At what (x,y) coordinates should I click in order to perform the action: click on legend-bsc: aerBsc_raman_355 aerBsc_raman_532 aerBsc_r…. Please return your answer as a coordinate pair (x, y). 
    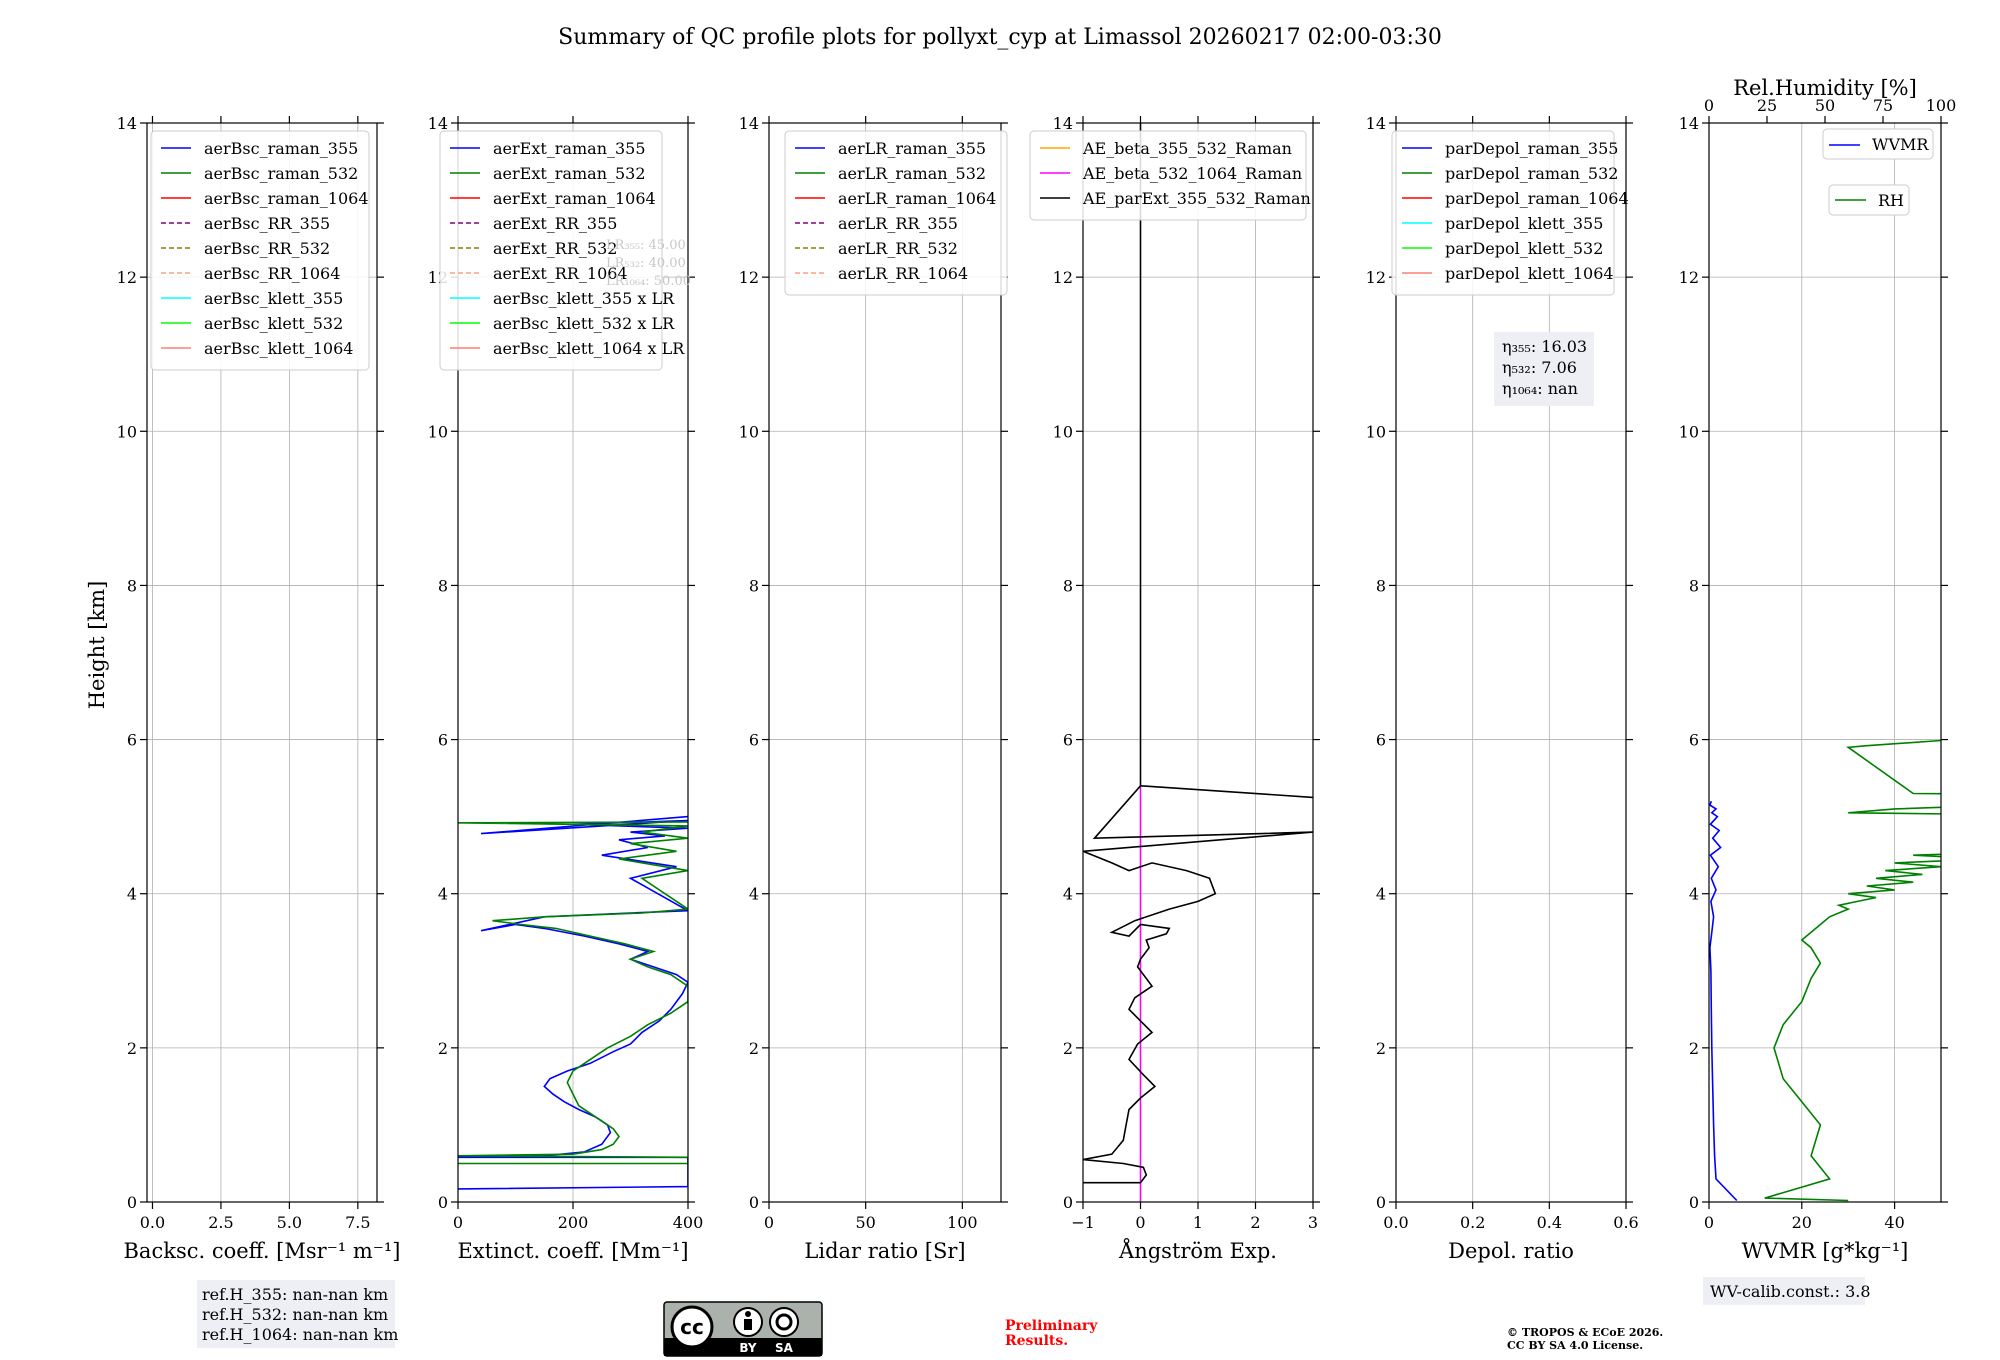
    Looking at the image, I should click on (260, 250).